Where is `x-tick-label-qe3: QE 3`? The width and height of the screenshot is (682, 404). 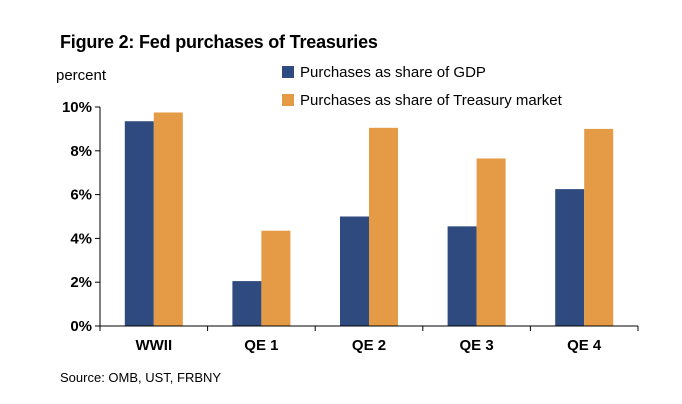 x-tick-label-qe3: QE 3 is located at coordinates (477, 345).